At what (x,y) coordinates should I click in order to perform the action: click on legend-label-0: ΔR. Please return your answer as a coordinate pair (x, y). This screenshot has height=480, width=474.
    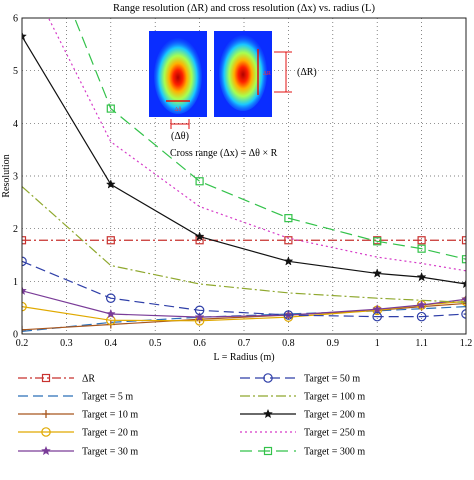
    Looking at the image, I should click on (88, 379).